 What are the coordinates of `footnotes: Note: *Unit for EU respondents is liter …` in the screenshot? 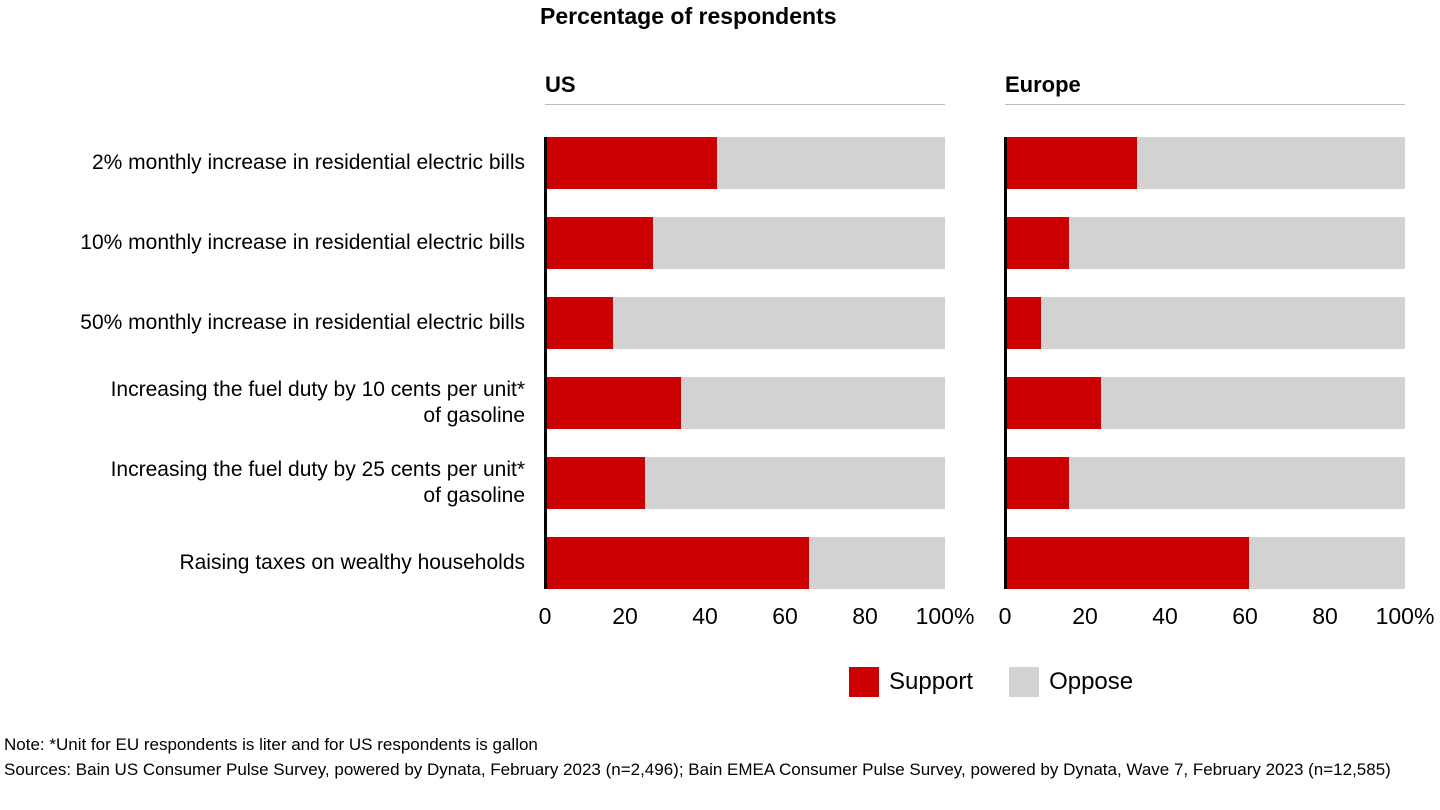 It's located at (716, 758).